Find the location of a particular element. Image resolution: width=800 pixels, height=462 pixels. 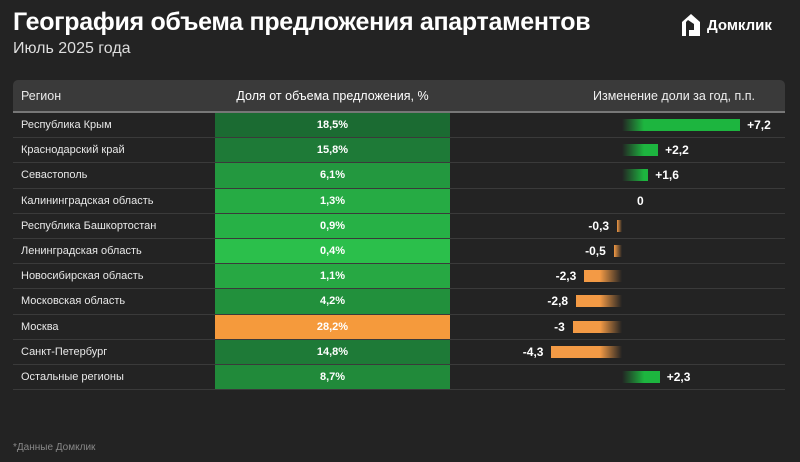

change-cell: -2,8 is located at coordinates (617, 301).